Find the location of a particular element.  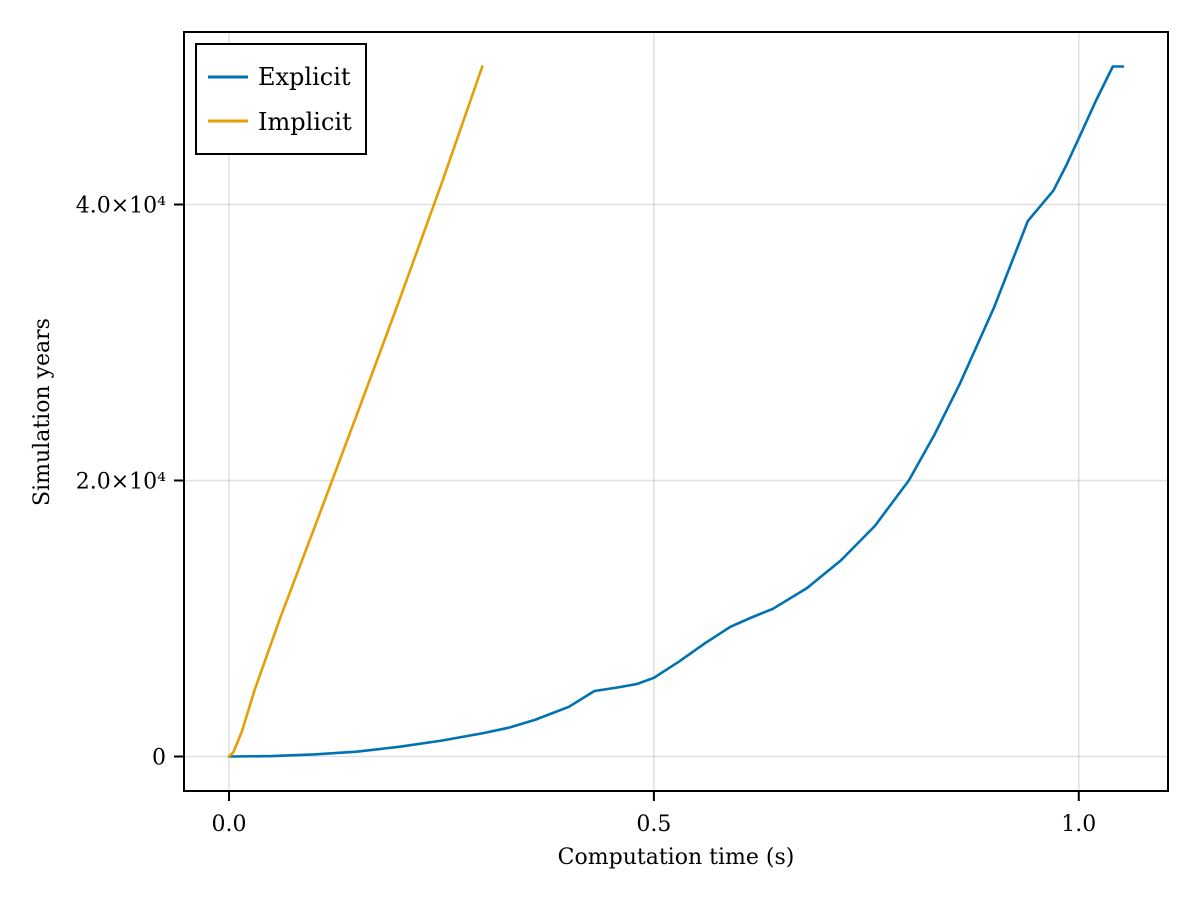

y-axis-label: Simulation years is located at coordinates (42, 412).